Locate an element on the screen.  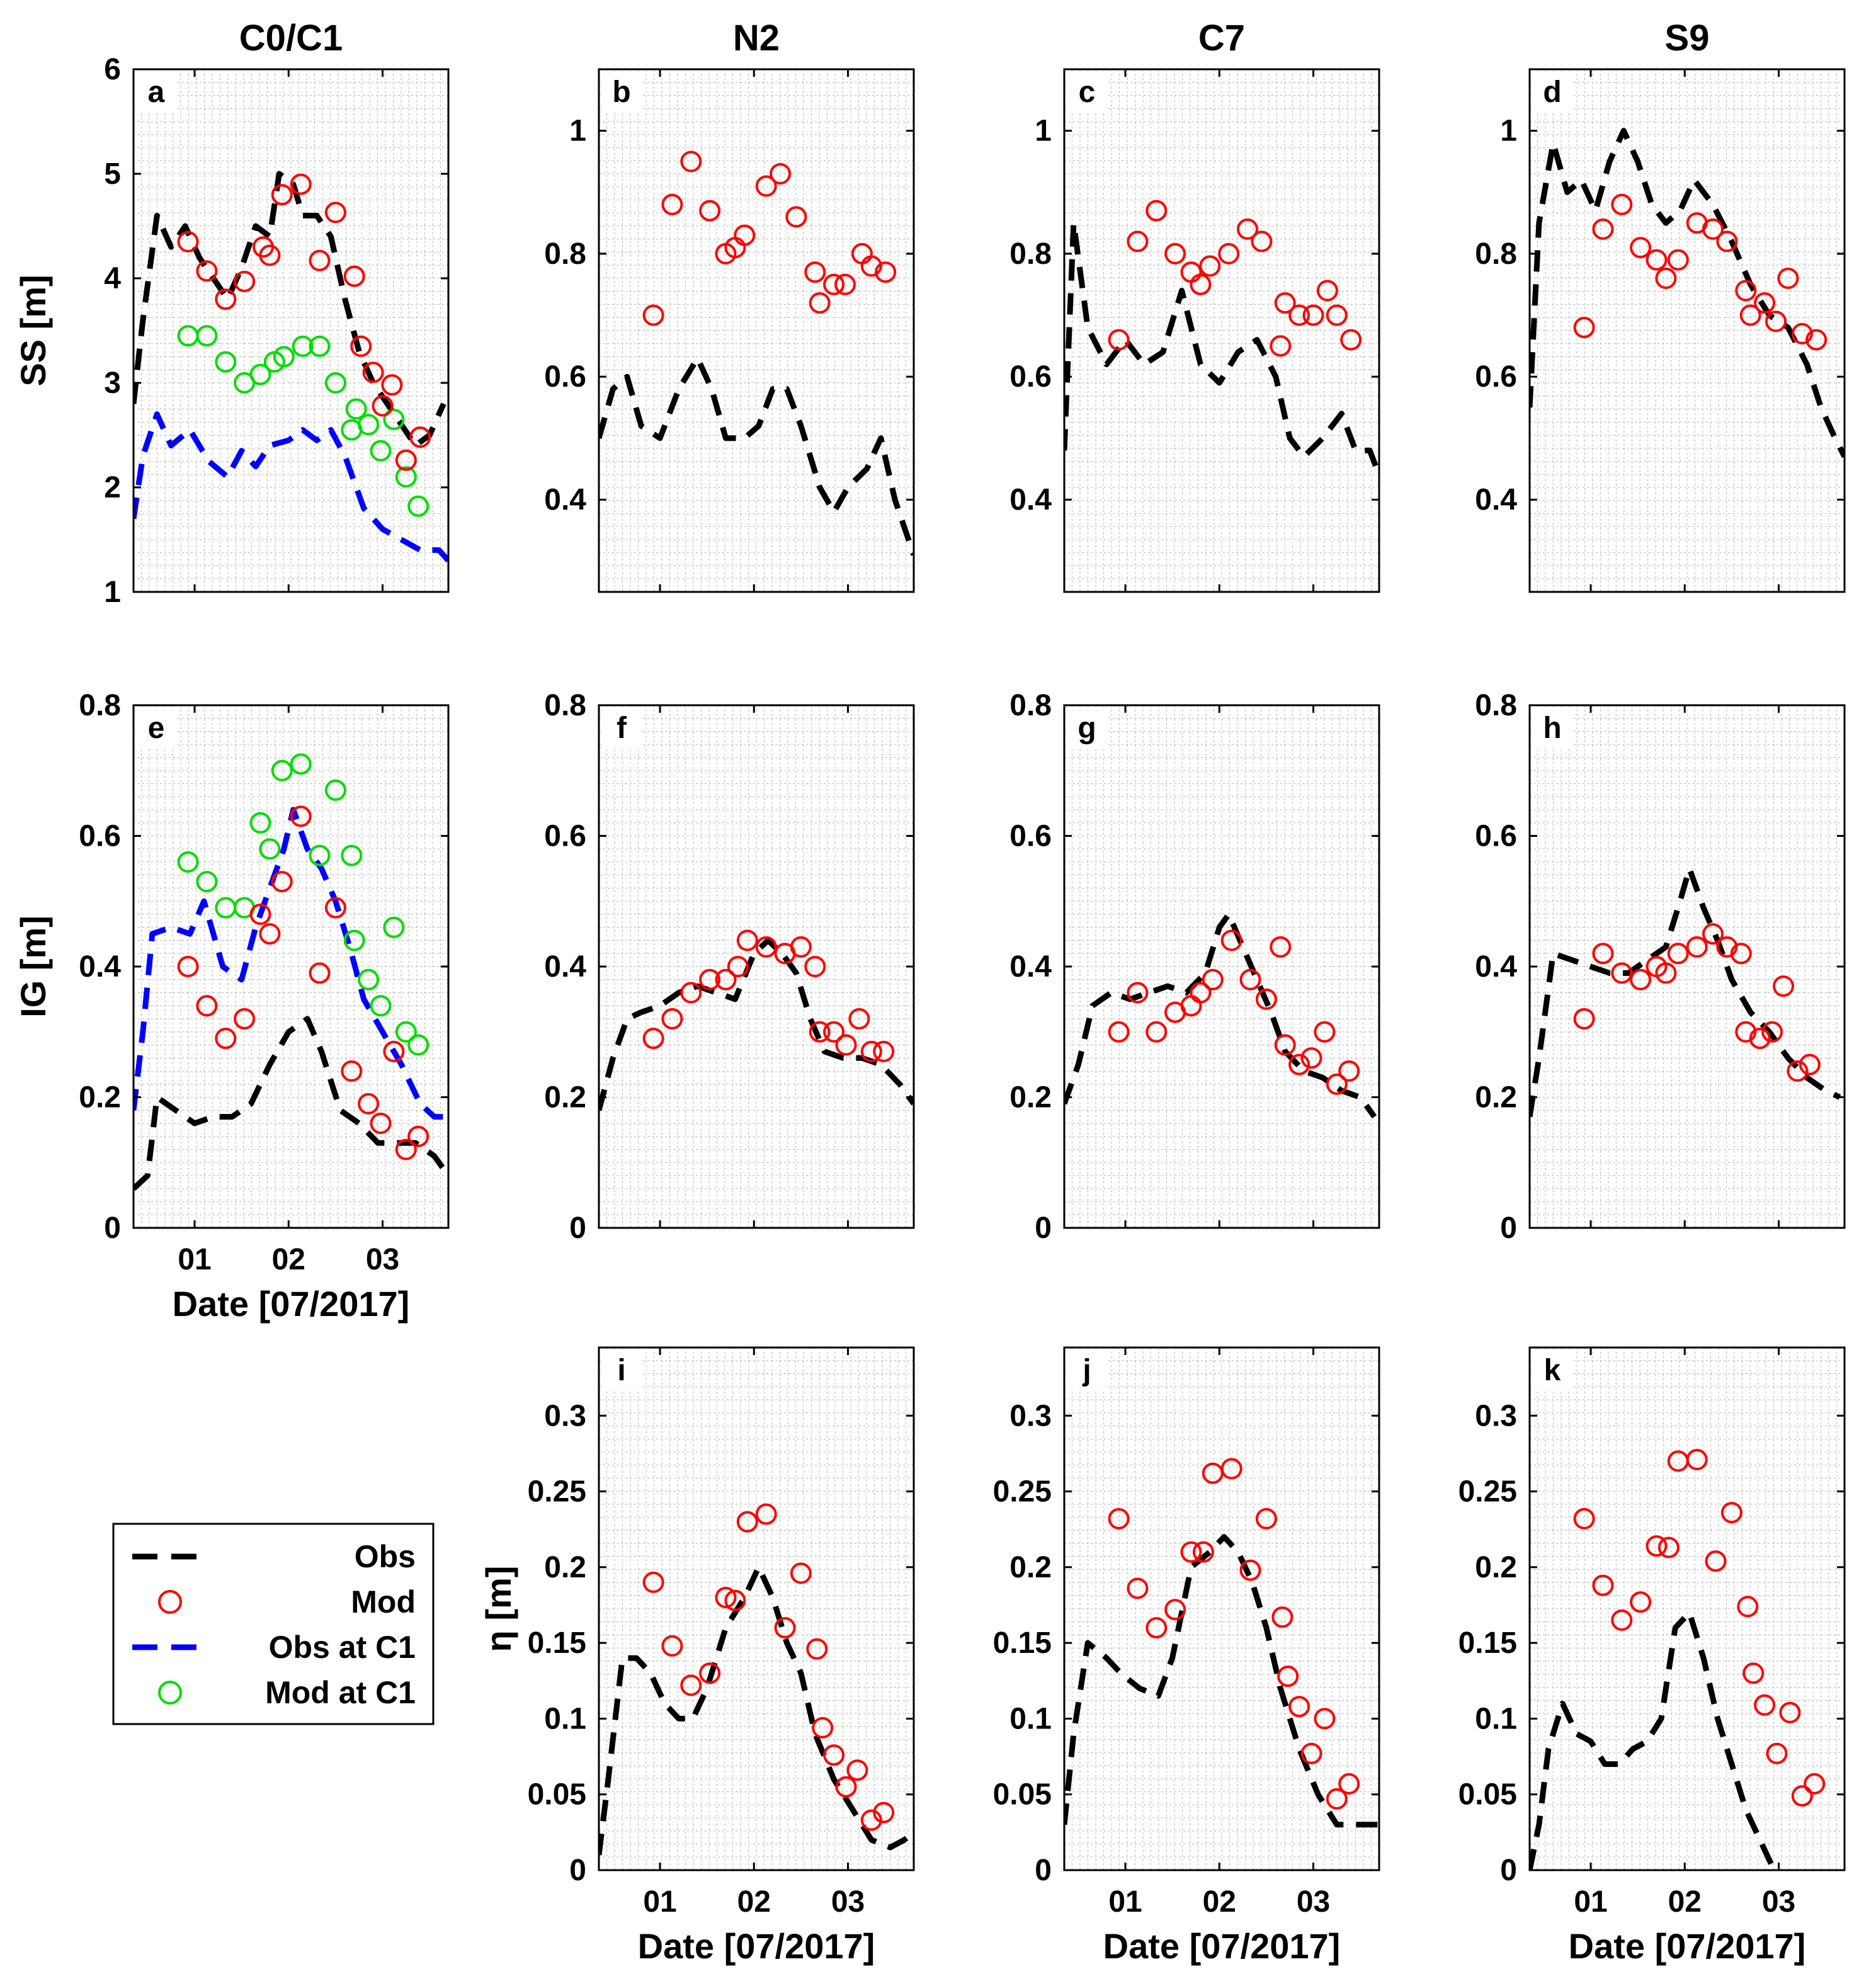
x-axis-label: Date [07/2017] is located at coordinates (291, 1304).